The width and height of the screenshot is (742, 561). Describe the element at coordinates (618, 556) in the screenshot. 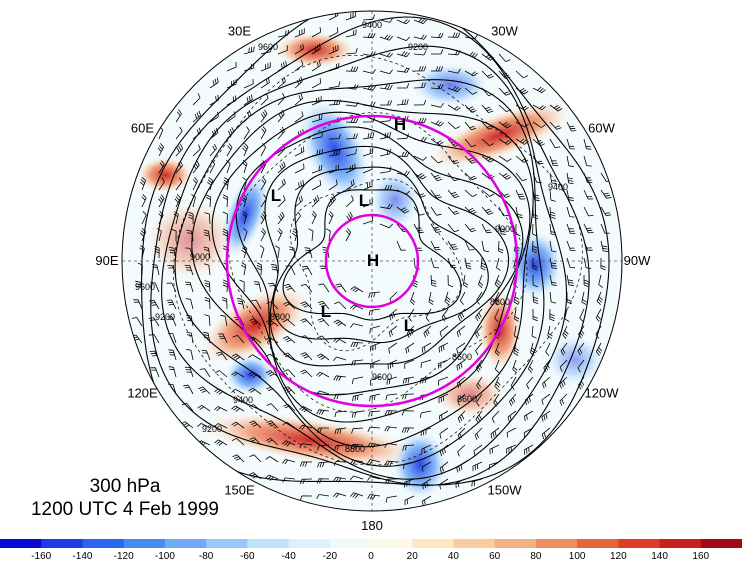

I see `colorbar-tick-label: 120` at that location.